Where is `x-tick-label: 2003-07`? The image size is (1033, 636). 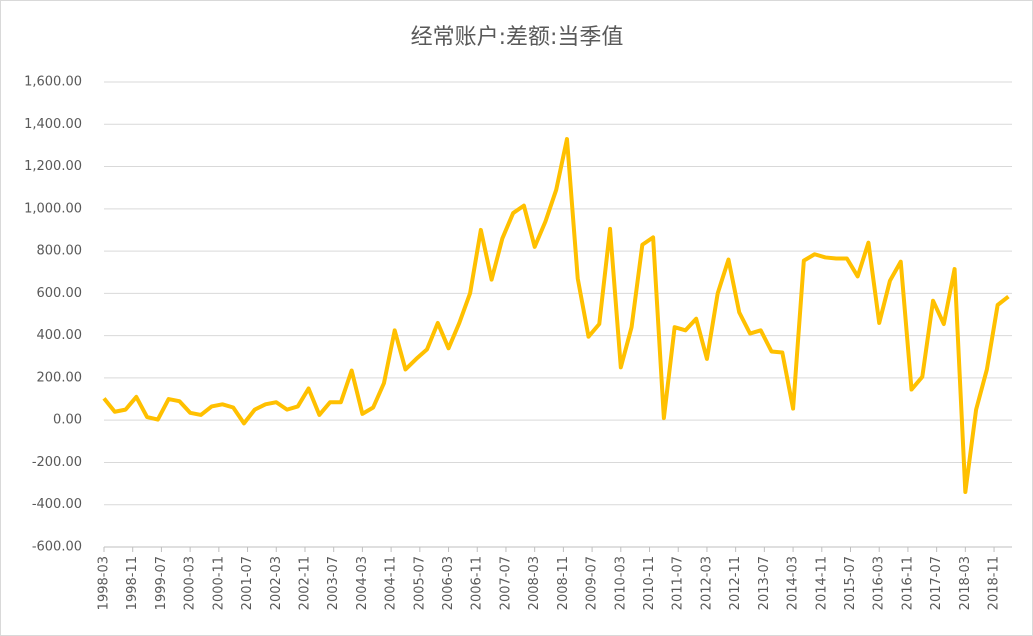 x-tick-label: 2003-07 is located at coordinates (333, 583).